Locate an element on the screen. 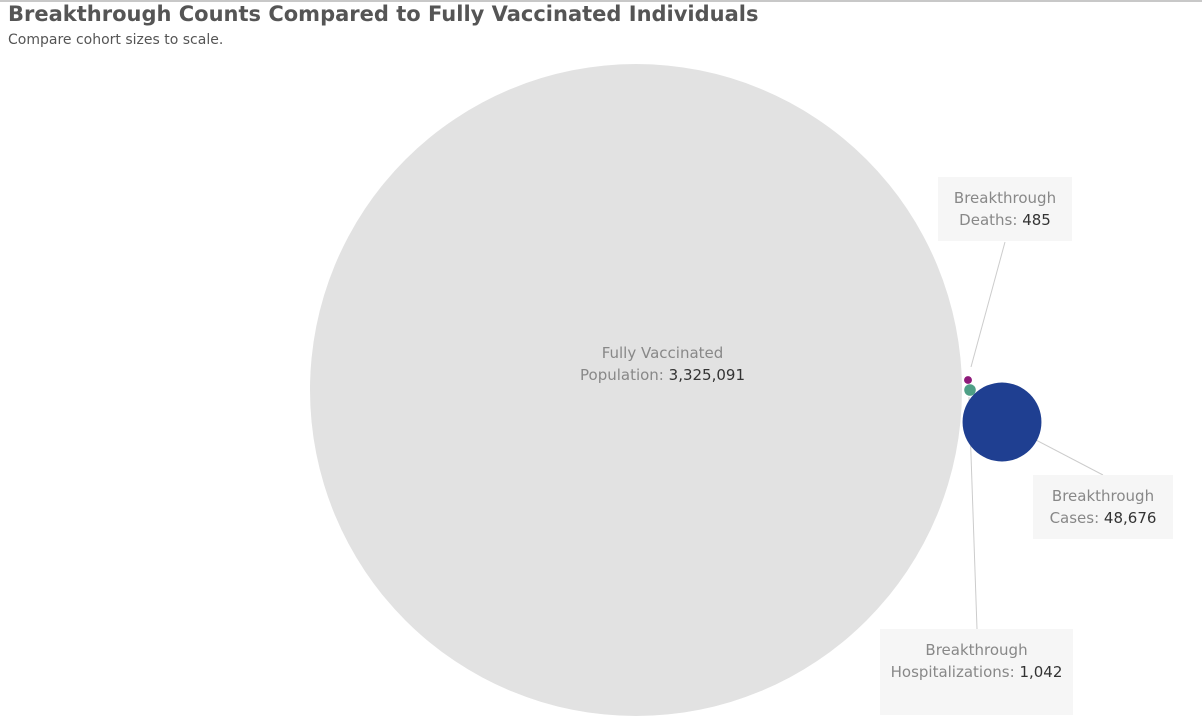 The width and height of the screenshot is (1202, 719). bubble-label: Breakthrough Hospitalizations: 1,042 is located at coordinates (976, 672).